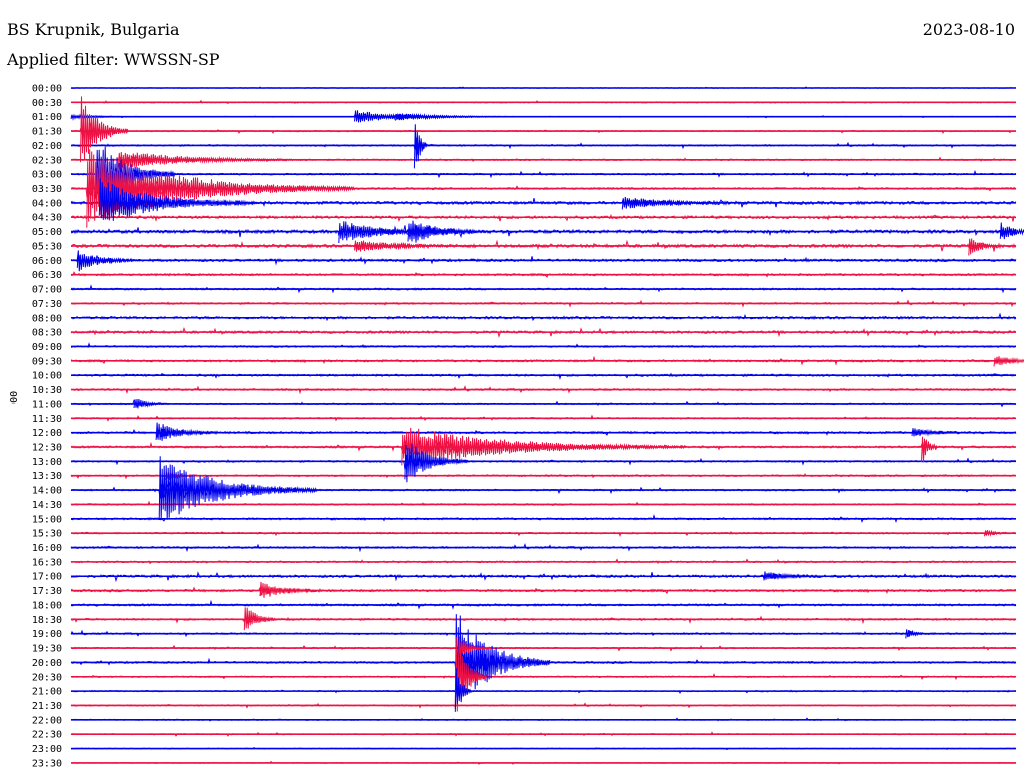  I want to click on time-label-1430: 14:30, so click(47, 505).